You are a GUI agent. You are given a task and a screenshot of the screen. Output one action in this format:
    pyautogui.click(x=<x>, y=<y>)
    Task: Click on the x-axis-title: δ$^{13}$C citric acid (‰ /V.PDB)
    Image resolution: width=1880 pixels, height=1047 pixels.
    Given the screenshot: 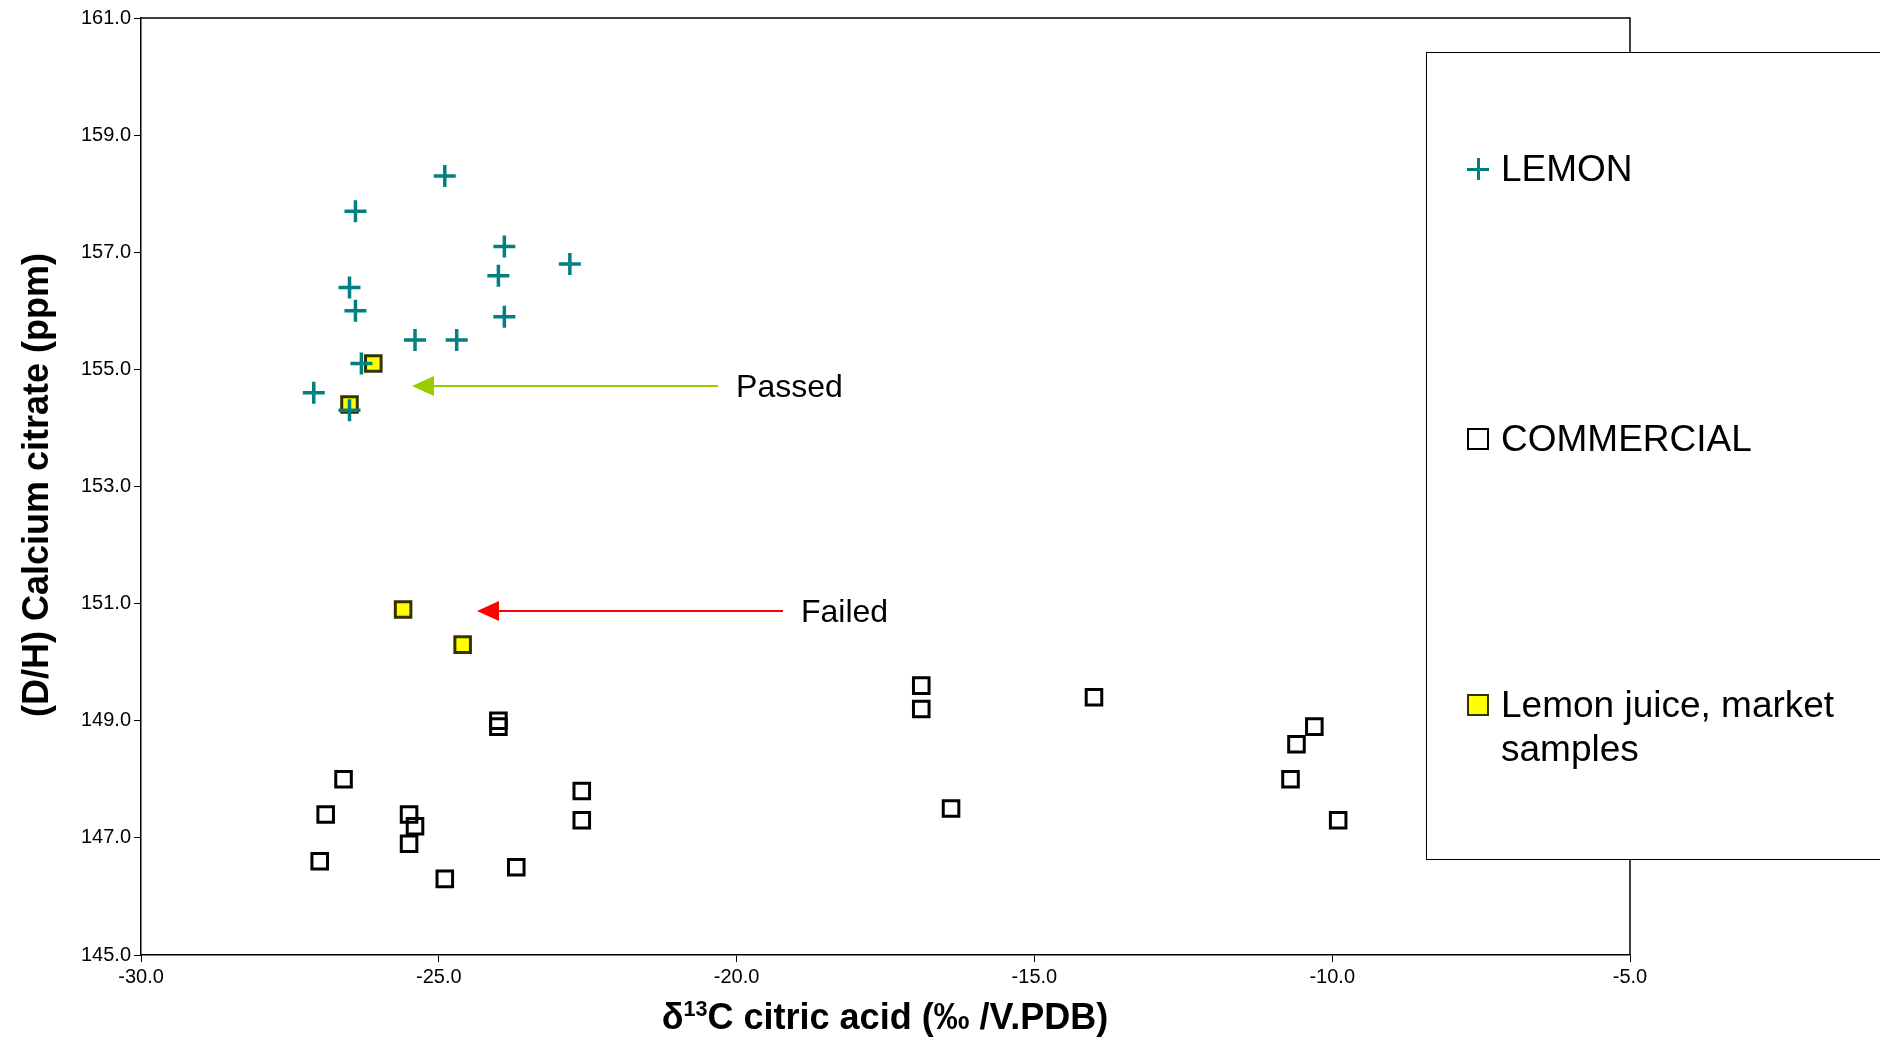 What is the action you would take?
    pyautogui.click(x=885, y=1017)
    